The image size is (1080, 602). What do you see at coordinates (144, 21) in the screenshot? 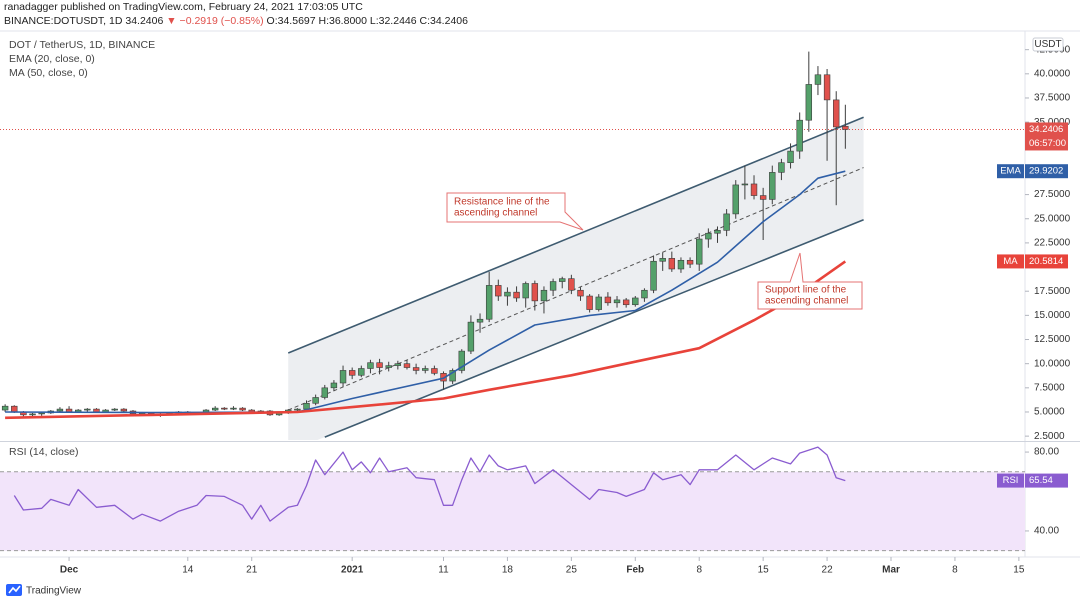
I see `last-price: 34.2406` at bounding box center [144, 21].